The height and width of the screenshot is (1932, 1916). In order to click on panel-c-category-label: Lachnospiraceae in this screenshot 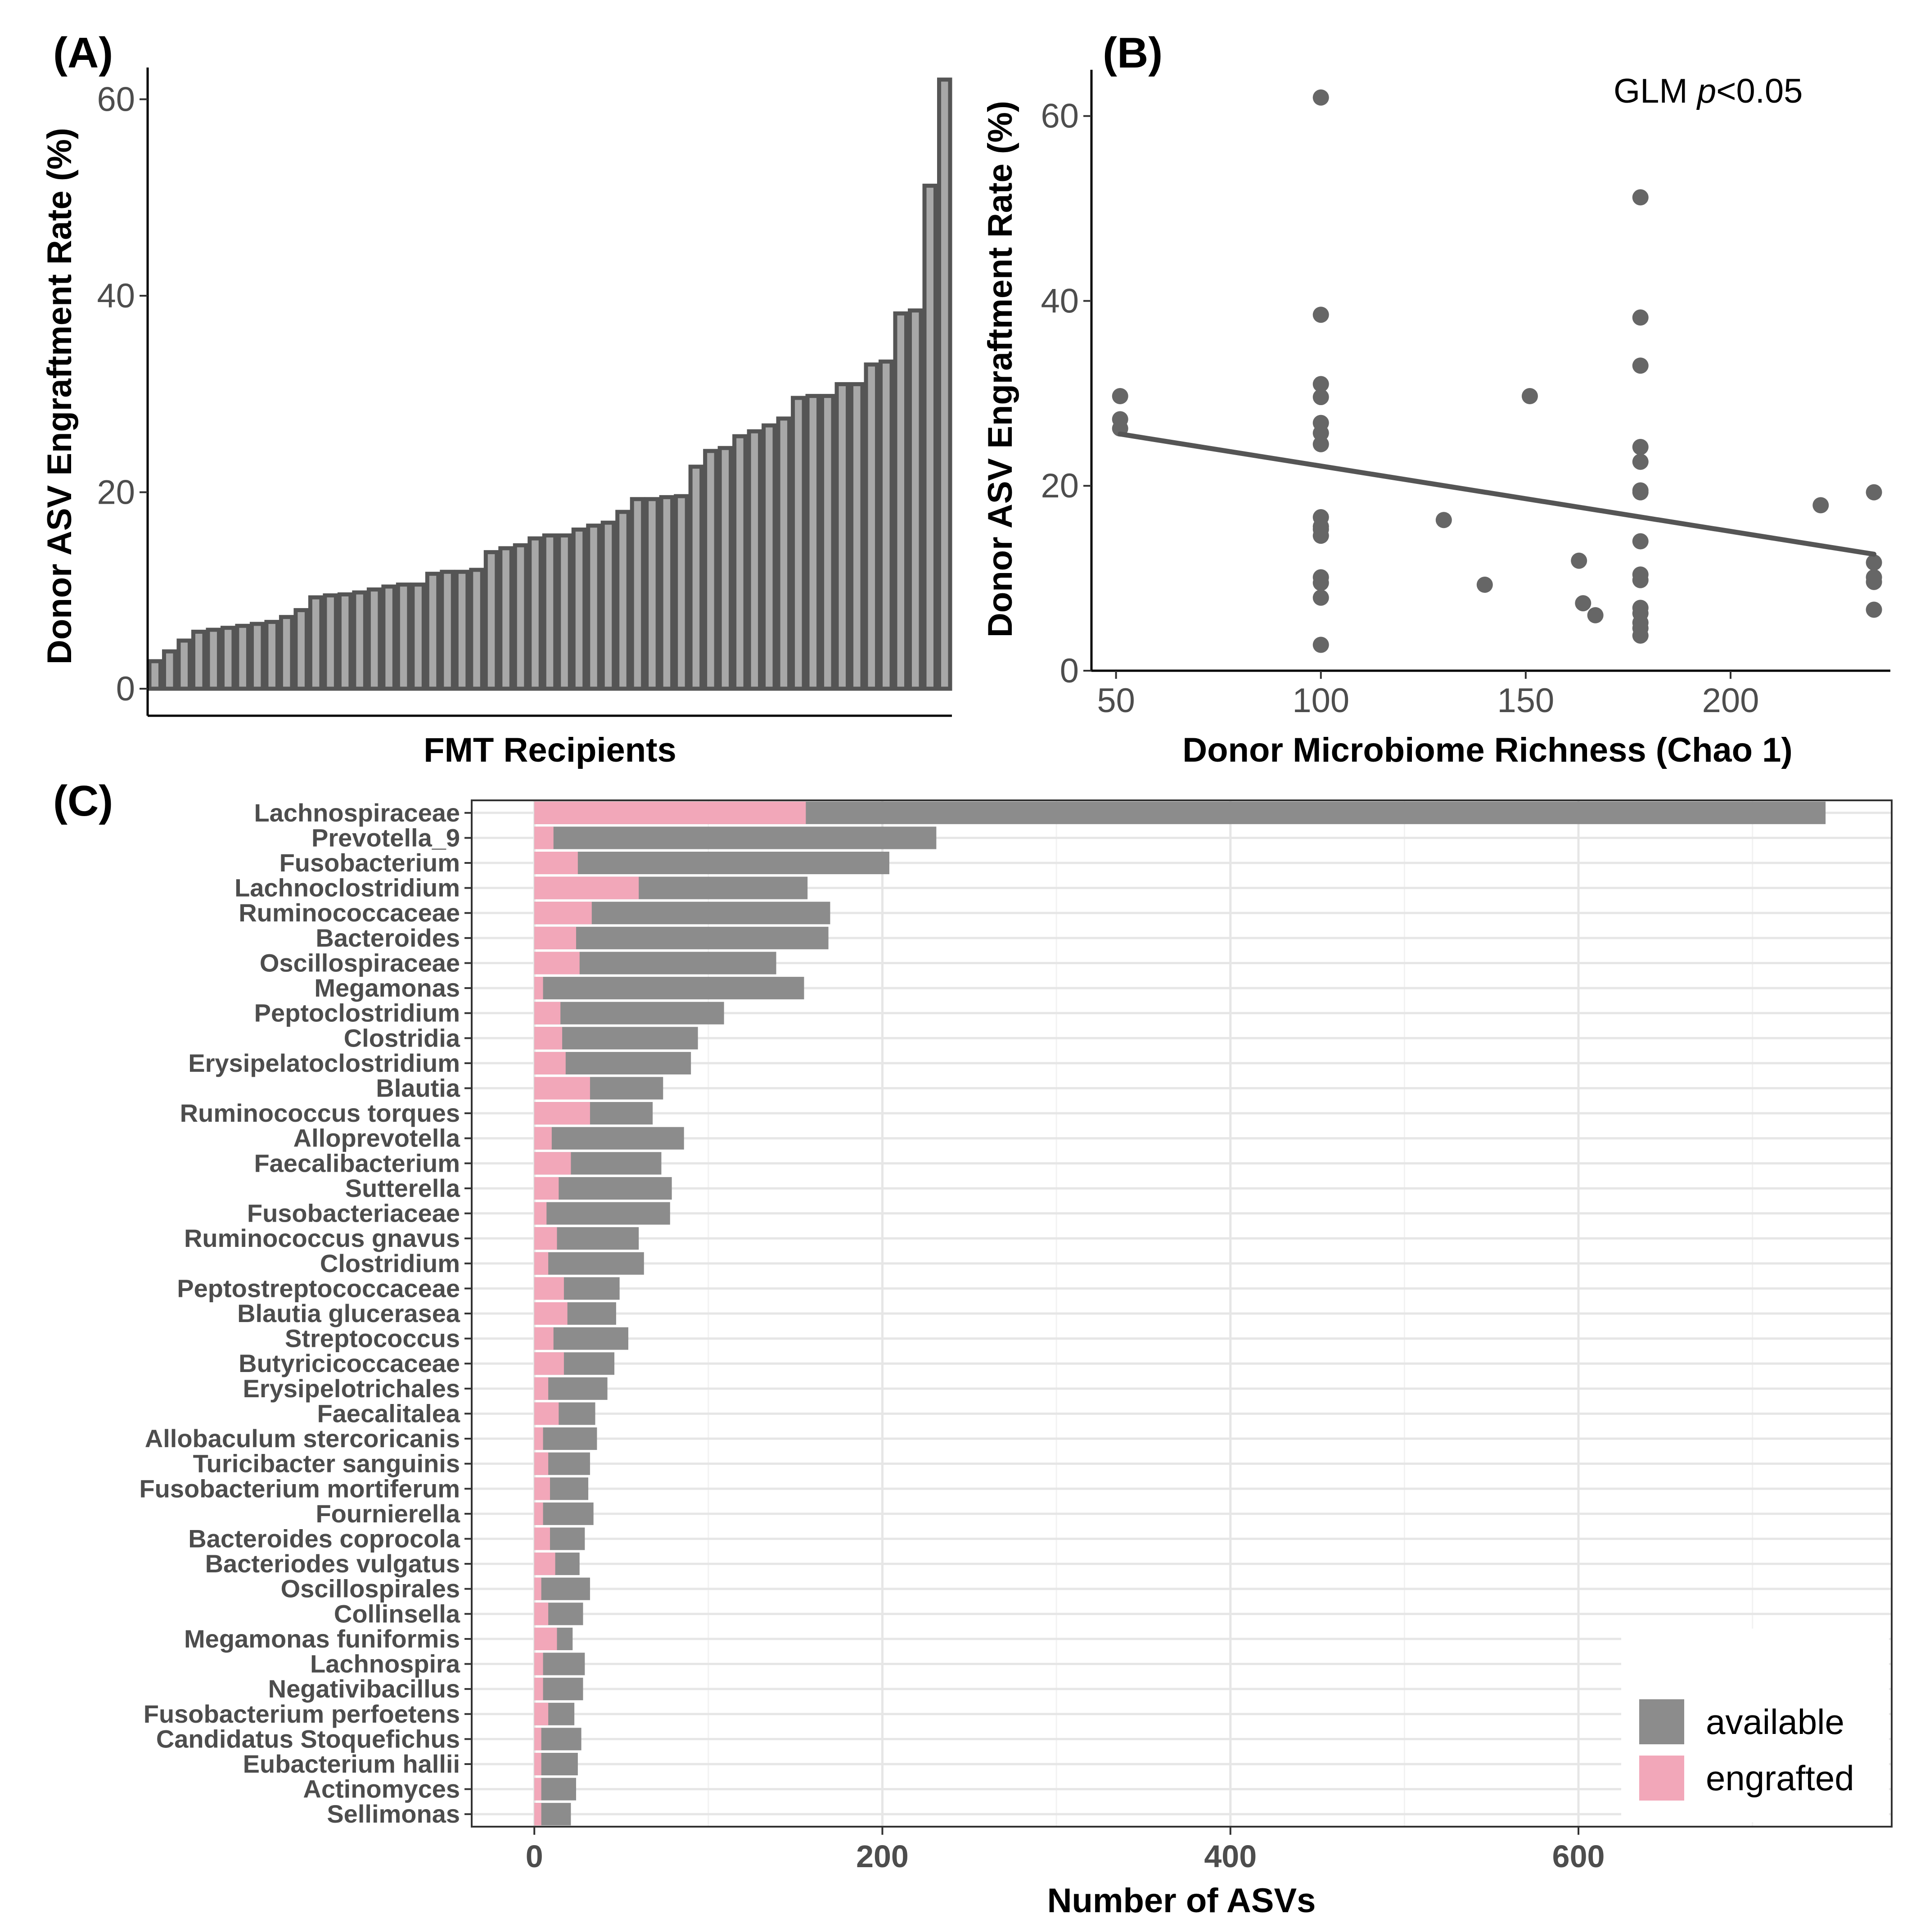, I will do `click(357, 813)`.